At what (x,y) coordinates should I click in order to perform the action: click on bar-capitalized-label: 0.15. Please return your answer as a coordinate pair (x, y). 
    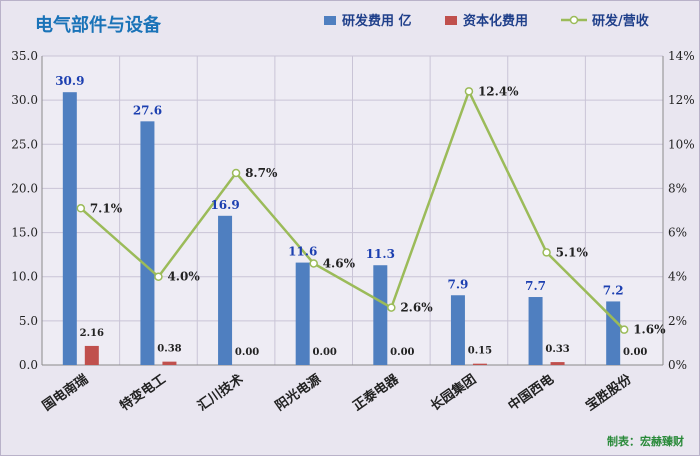
    Looking at the image, I should click on (480, 351).